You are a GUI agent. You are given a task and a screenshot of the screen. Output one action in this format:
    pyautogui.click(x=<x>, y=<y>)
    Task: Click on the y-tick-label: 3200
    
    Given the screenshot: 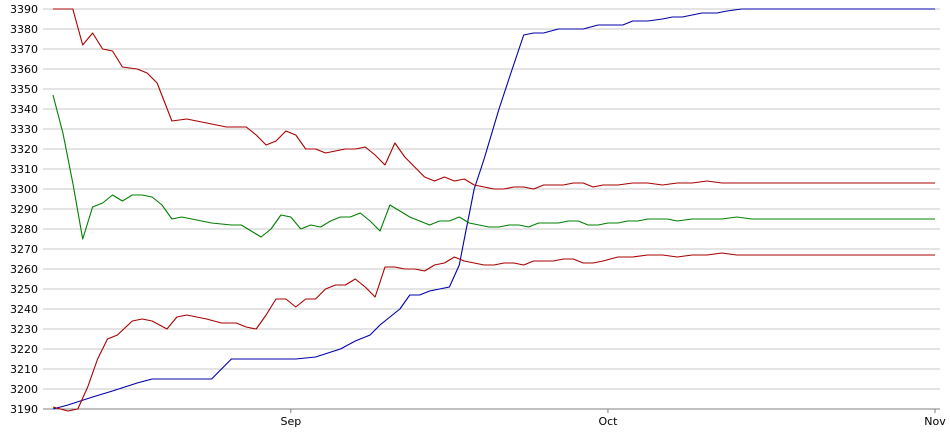 What is the action you would take?
    pyautogui.click(x=24, y=389)
    